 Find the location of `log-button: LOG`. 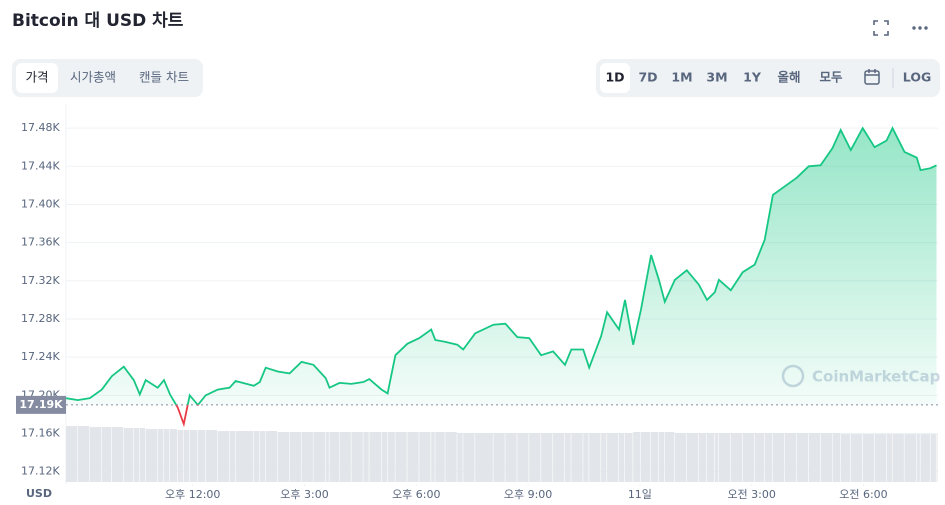

log-button: LOG is located at coordinates (917, 77).